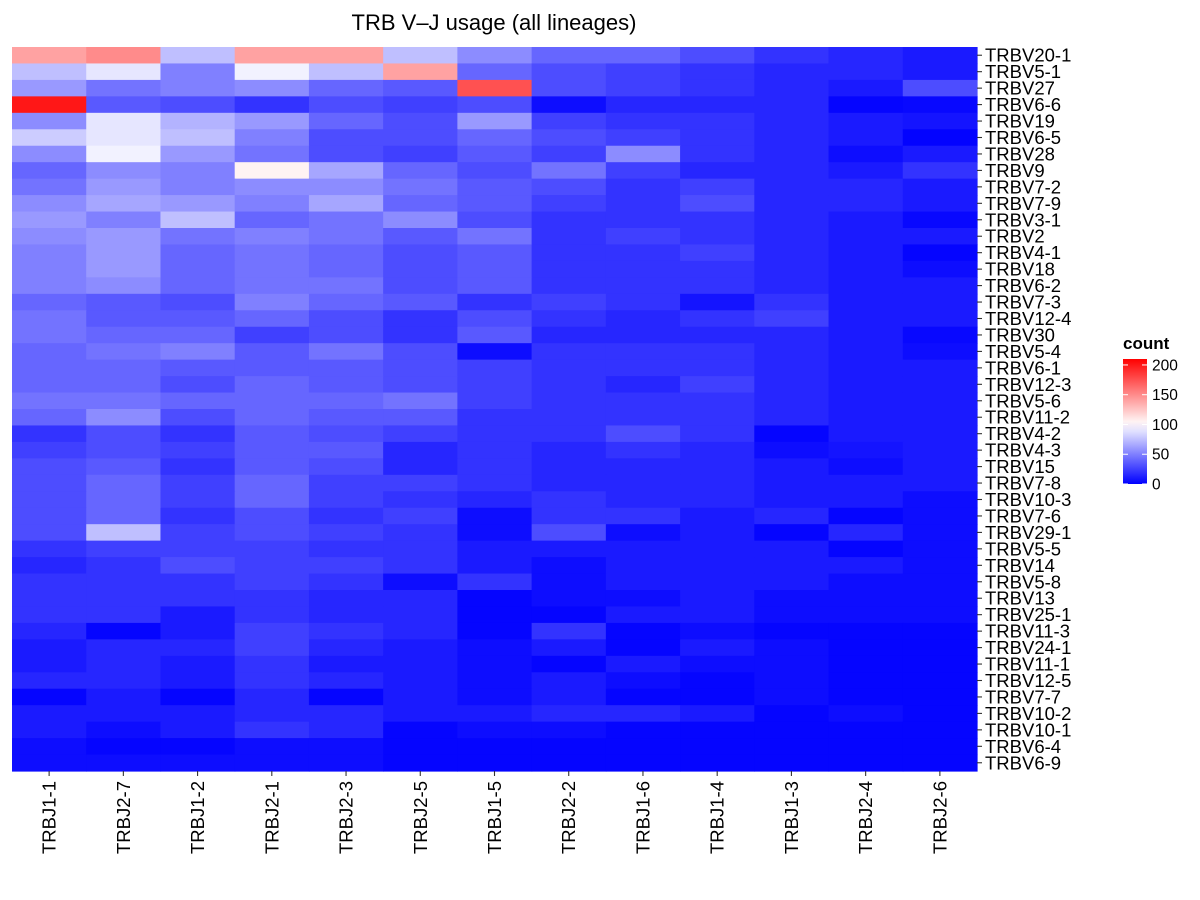  What do you see at coordinates (1027, 631) in the screenshot?
I see `y-tick-label: TRBV11-3` at bounding box center [1027, 631].